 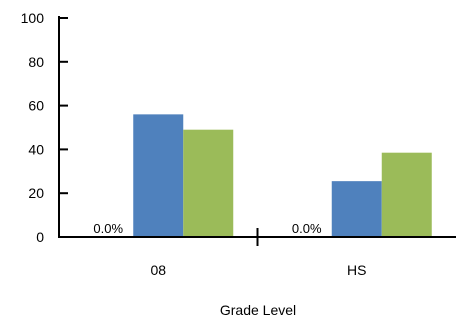 What do you see at coordinates (158, 270) in the screenshot?
I see `x-category-label: 08` at bounding box center [158, 270].